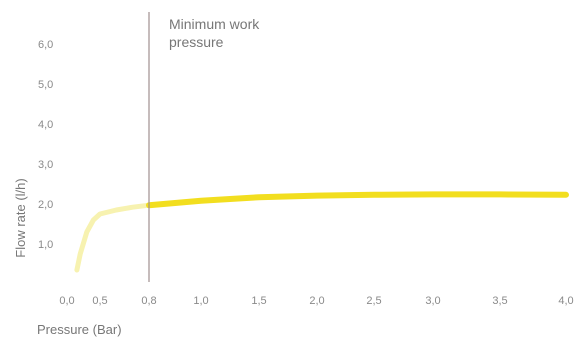 The height and width of the screenshot is (340, 581). What do you see at coordinates (200, 301) in the screenshot?
I see `x-tick-label: 1,0` at bounding box center [200, 301].